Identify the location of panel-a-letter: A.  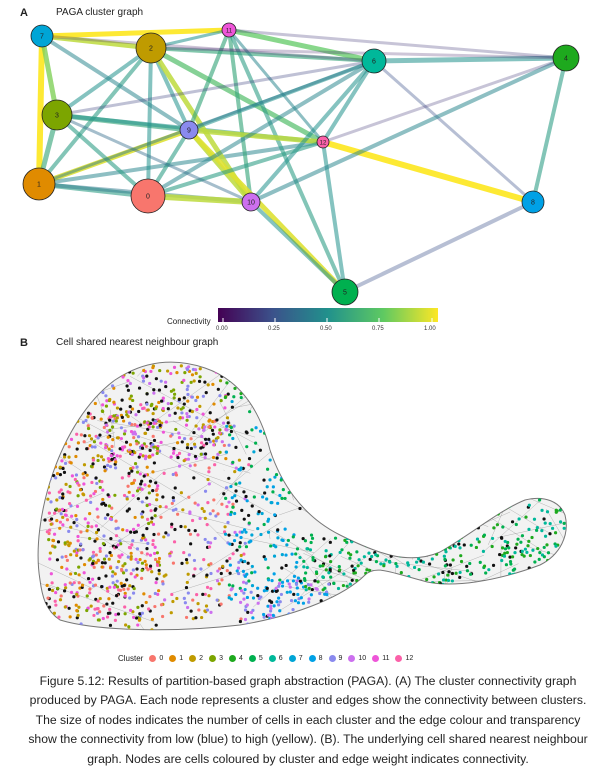
(24, 13).